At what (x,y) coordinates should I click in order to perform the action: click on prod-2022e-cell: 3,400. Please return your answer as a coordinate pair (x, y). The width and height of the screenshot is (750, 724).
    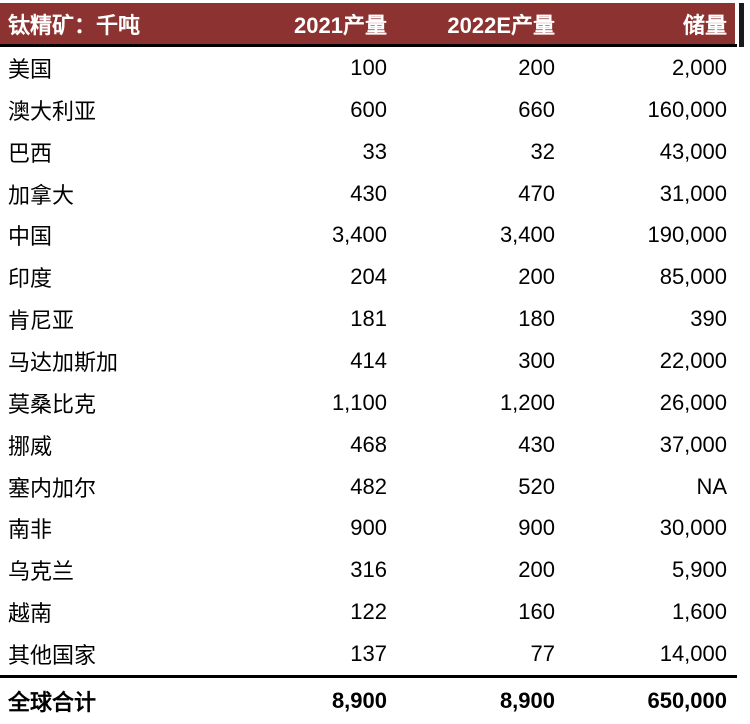
    Looking at the image, I should click on (527, 235).